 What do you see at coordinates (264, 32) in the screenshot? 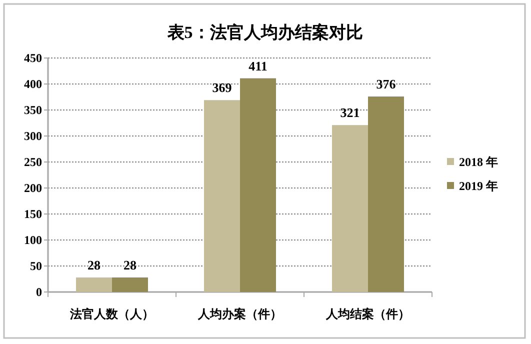
I see `chart-title: 表5：法官人均办结案对比` at bounding box center [264, 32].